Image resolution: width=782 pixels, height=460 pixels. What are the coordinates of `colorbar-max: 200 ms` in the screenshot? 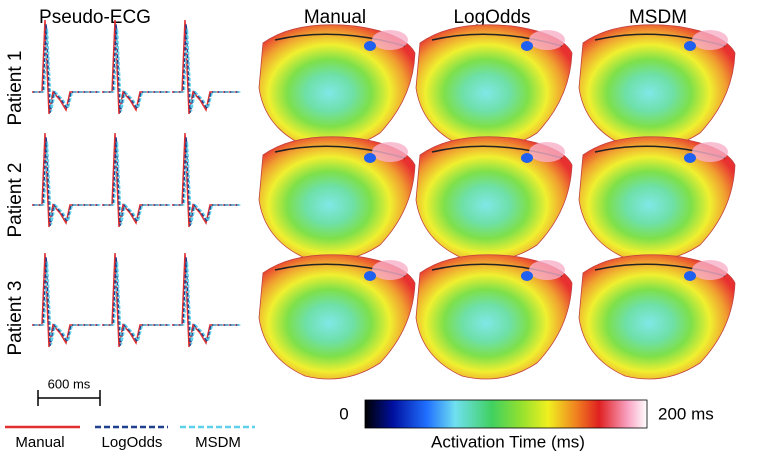 It's located at (686, 413).